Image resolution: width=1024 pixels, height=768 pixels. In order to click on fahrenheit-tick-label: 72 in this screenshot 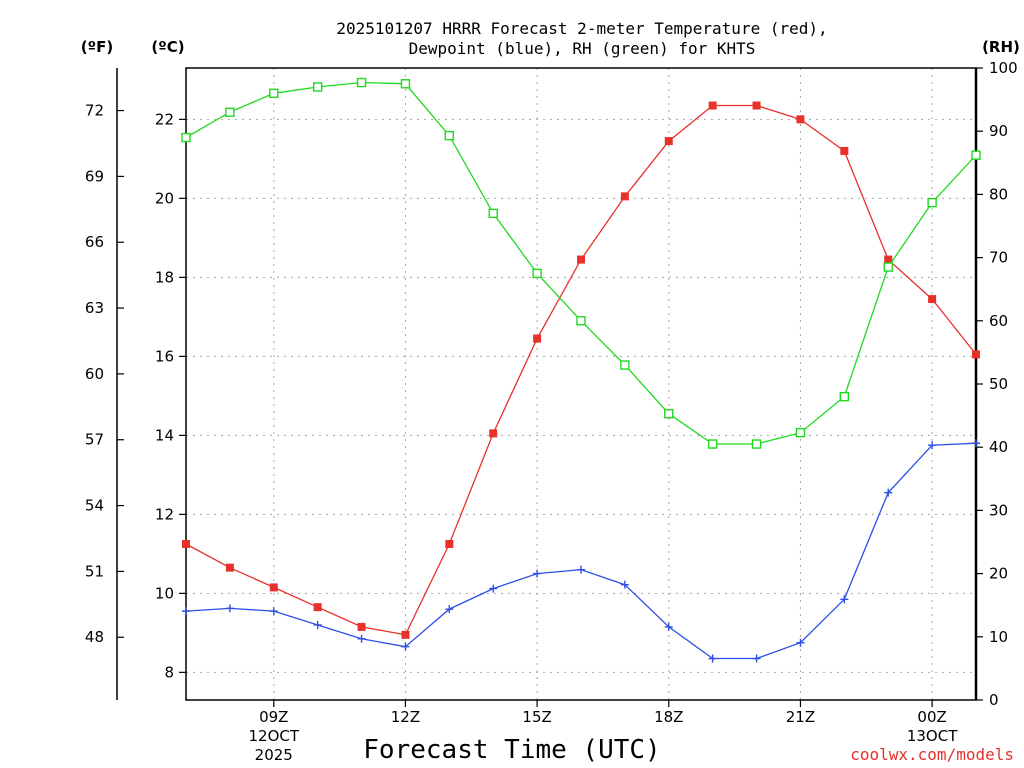, I will do `click(94, 111)`.